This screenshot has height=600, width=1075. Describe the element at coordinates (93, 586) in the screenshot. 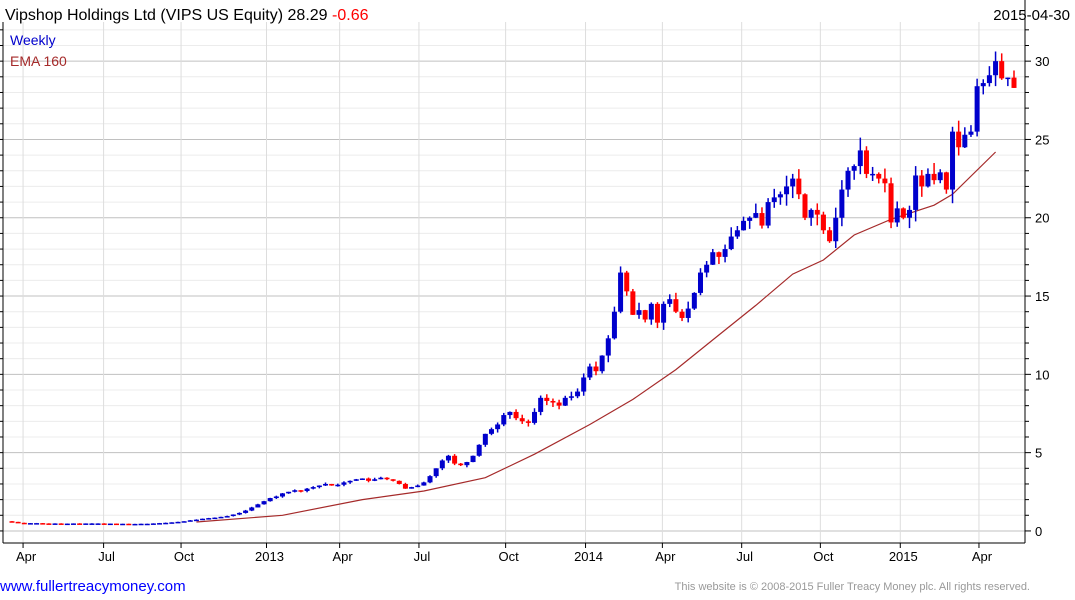

I see `site-link: www.fullertreacymoney.com` at that location.